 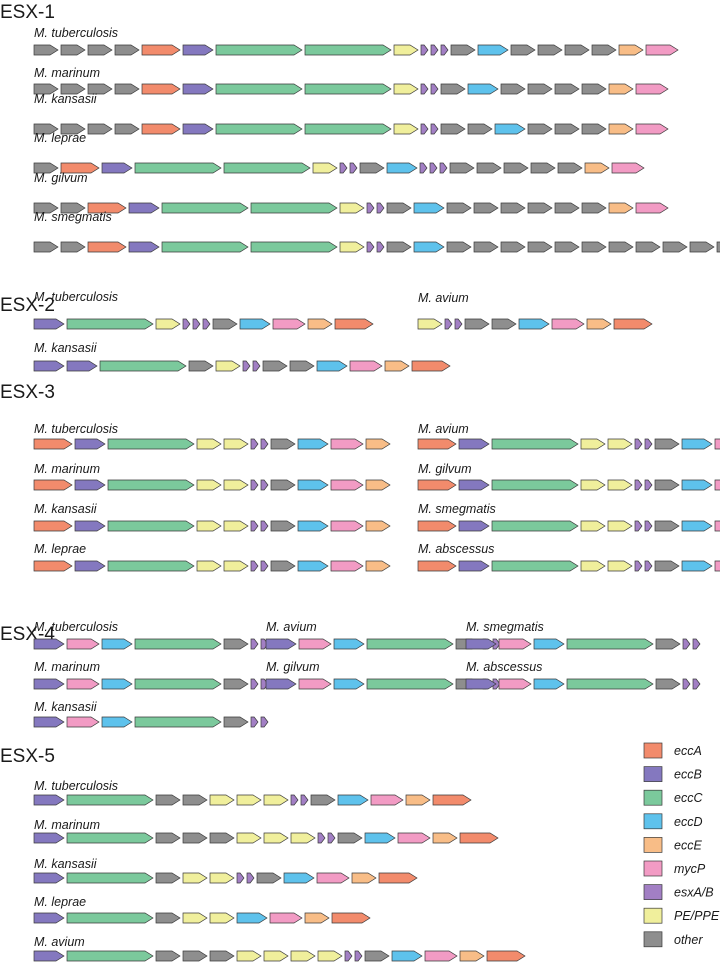 I want to click on species-label: M. smegmatis, so click(x=73, y=217).